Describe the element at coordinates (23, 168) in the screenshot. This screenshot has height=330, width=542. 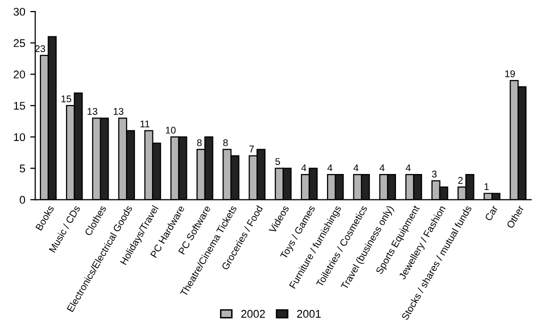
I see `y-tick-label: 5` at that location.